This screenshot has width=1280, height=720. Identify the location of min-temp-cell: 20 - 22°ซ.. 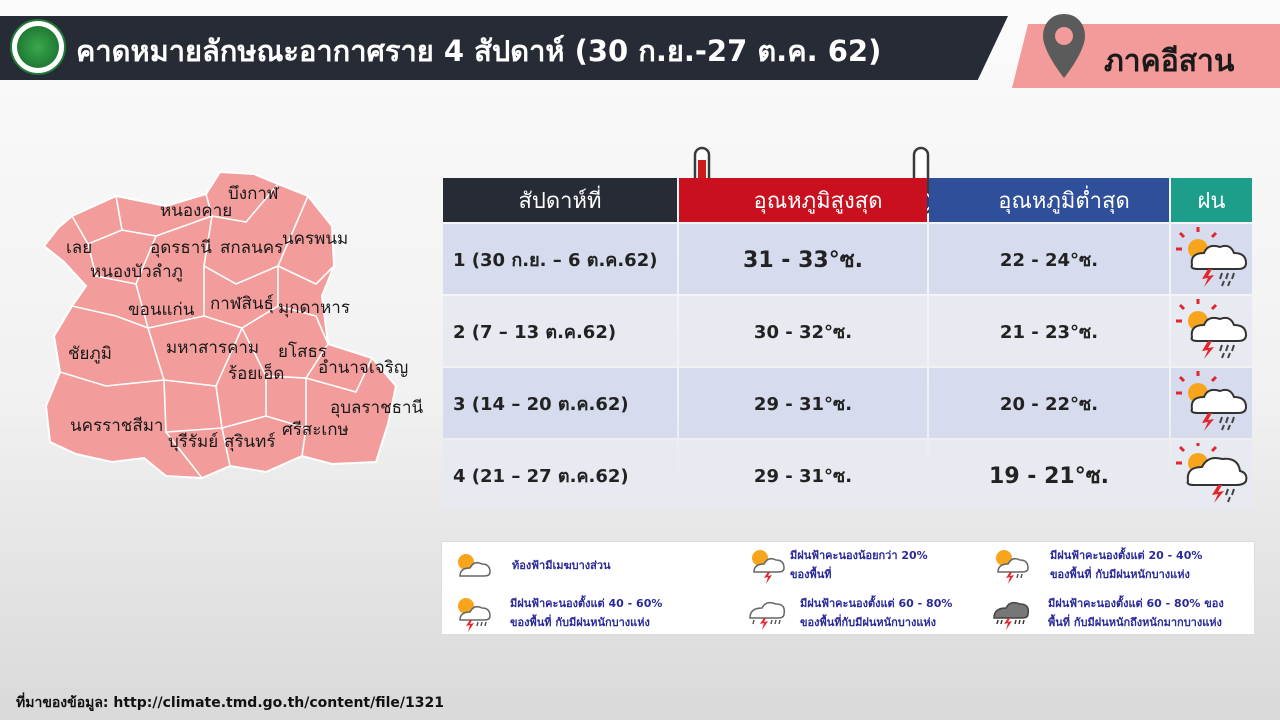
(1049, 403).